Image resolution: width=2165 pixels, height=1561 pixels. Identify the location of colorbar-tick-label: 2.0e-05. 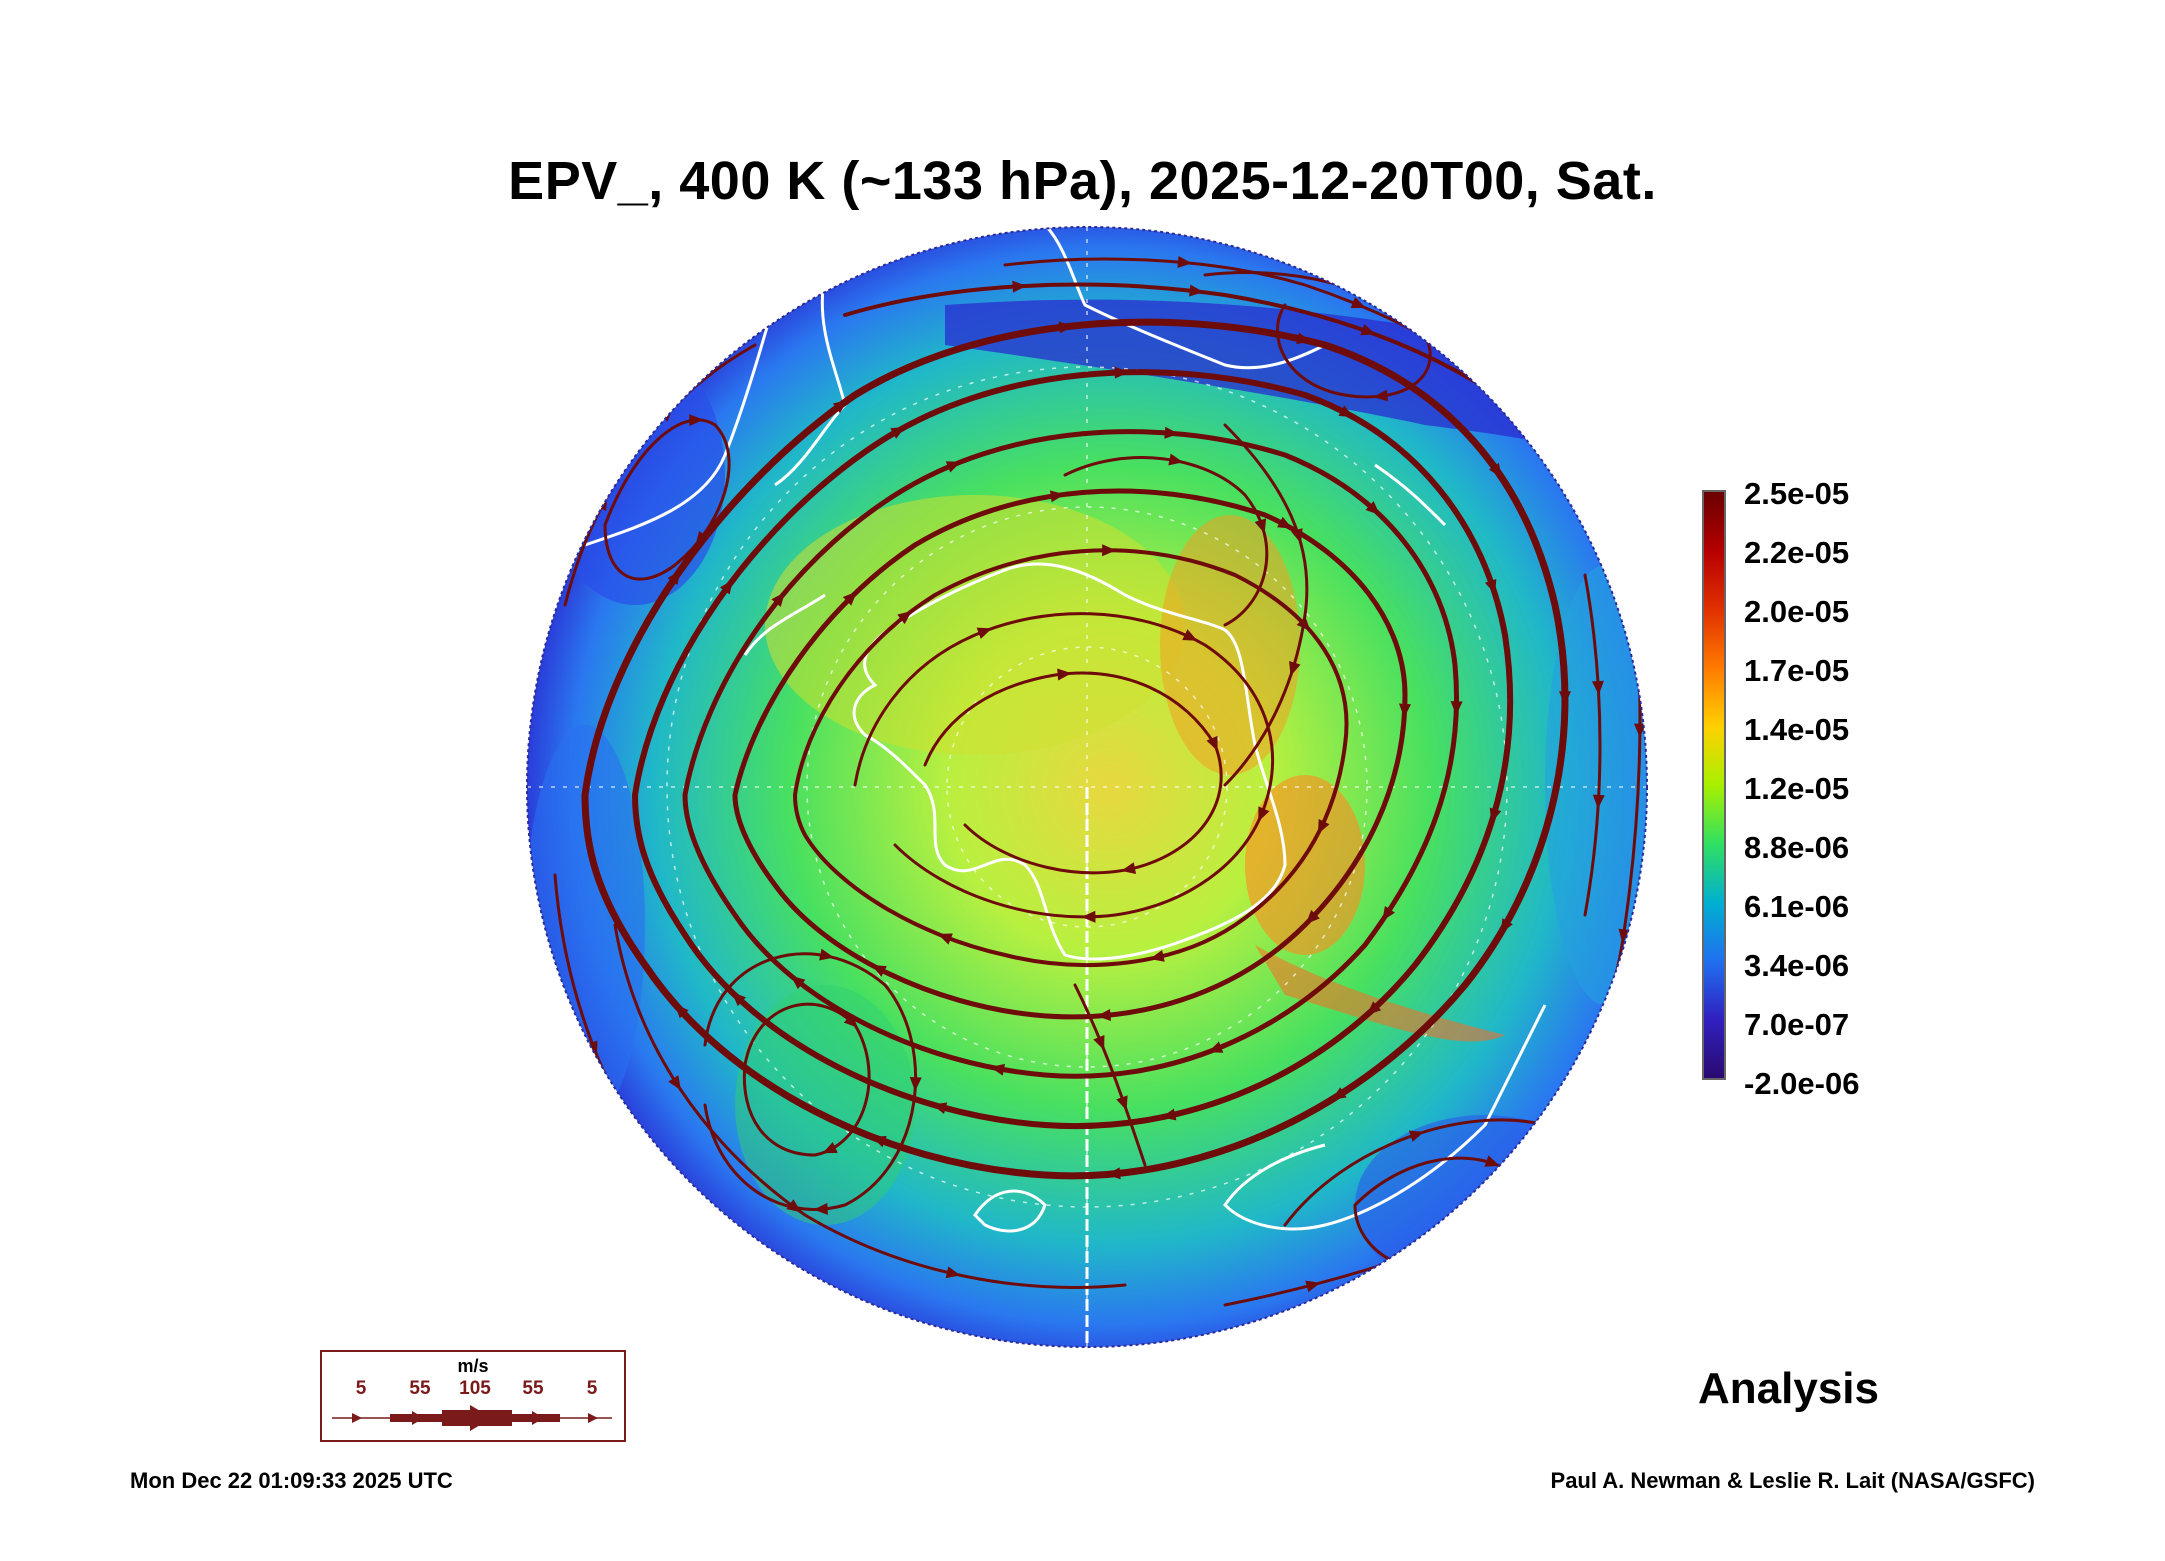
(1797, 611).